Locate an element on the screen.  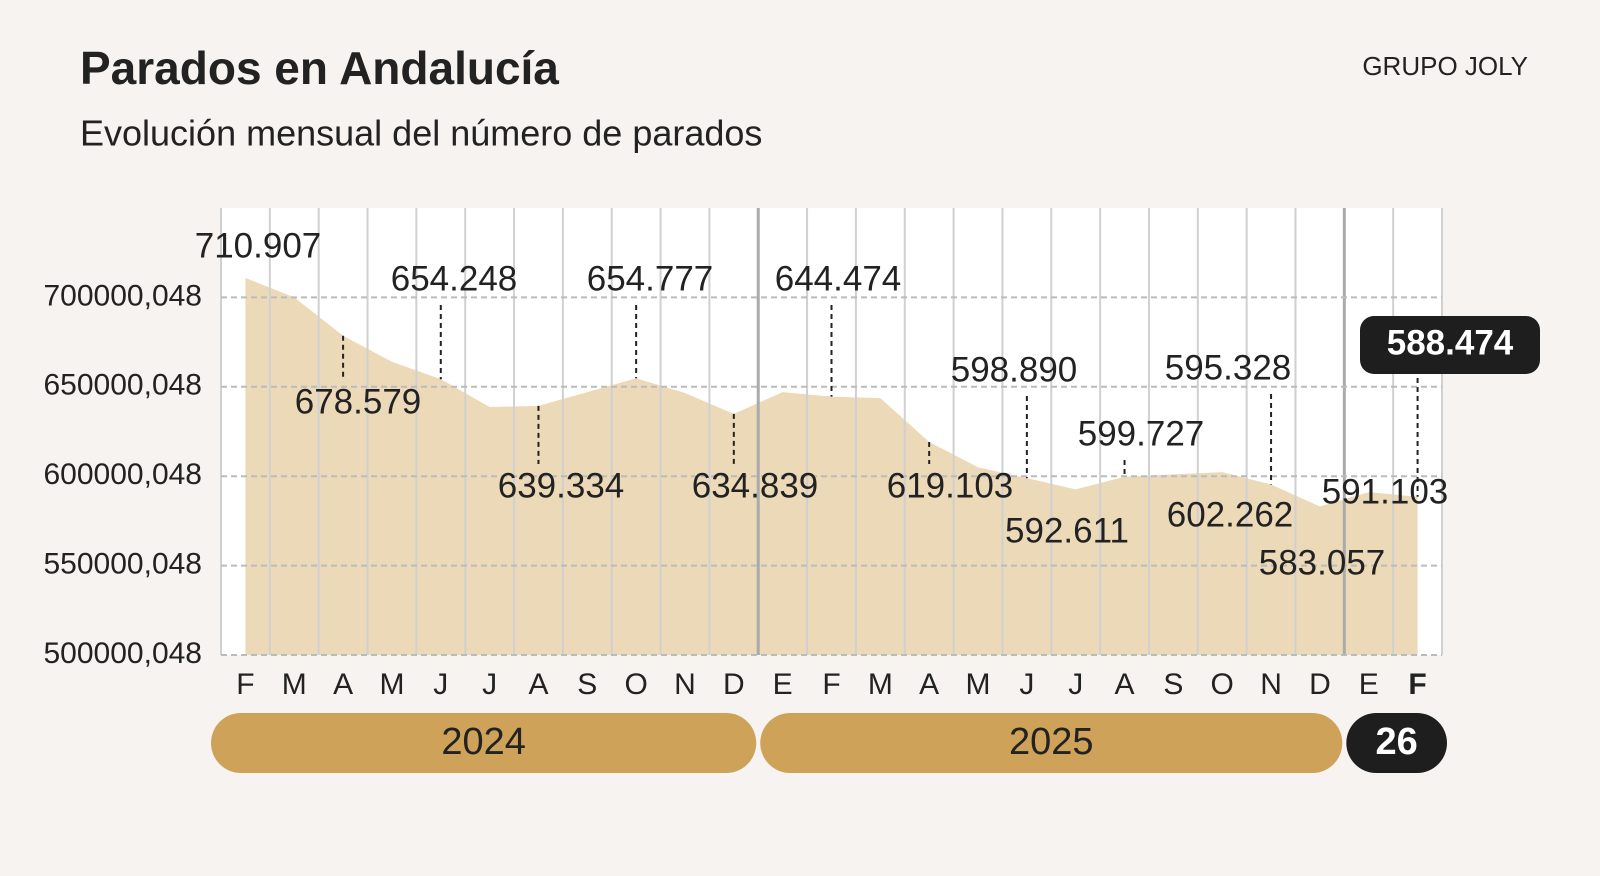
value-label: 639.334 is located at coordinates (561, 485).